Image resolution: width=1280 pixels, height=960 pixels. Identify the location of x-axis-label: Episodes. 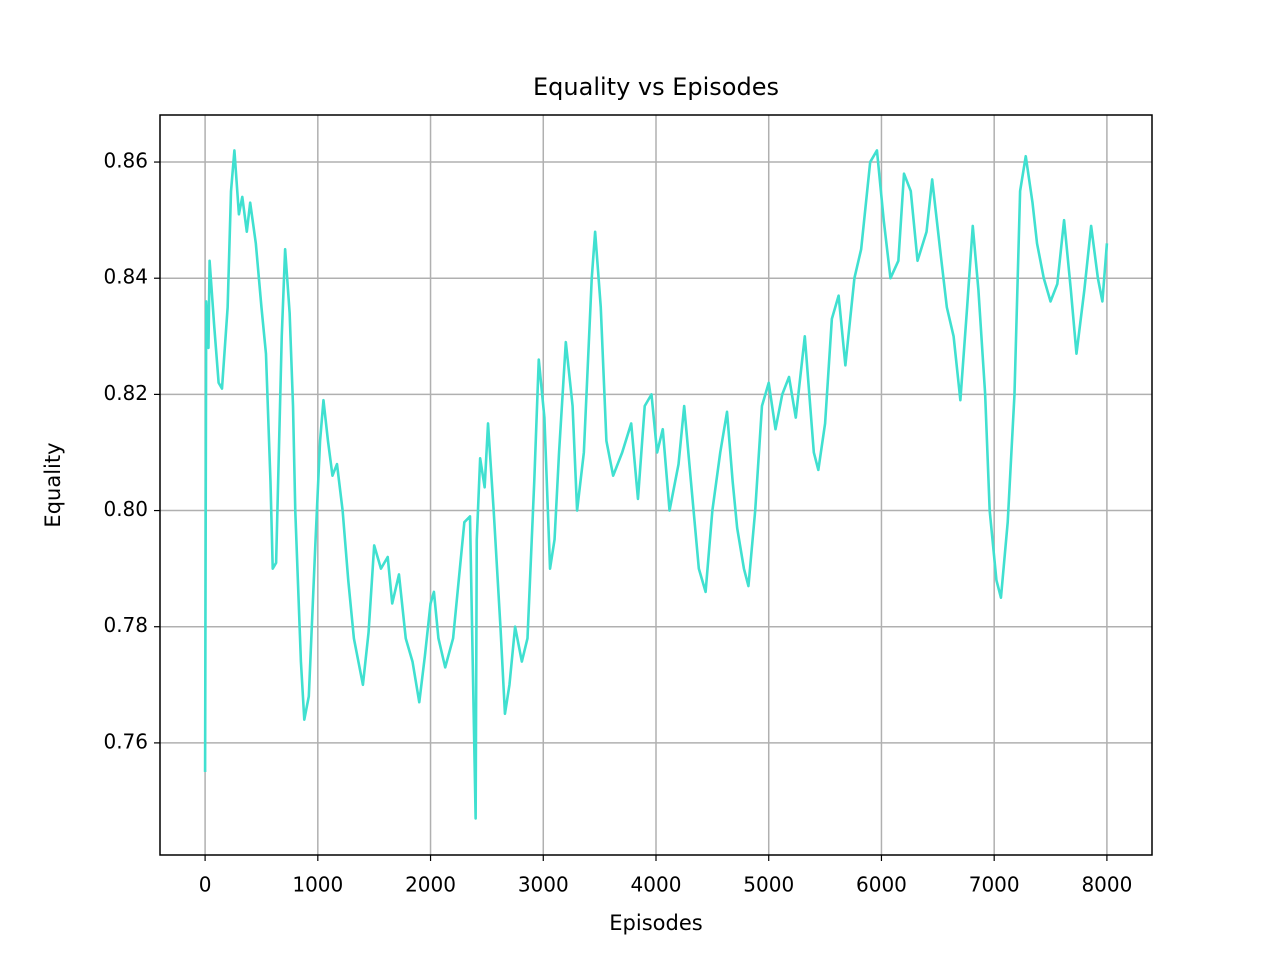
(655, 923).